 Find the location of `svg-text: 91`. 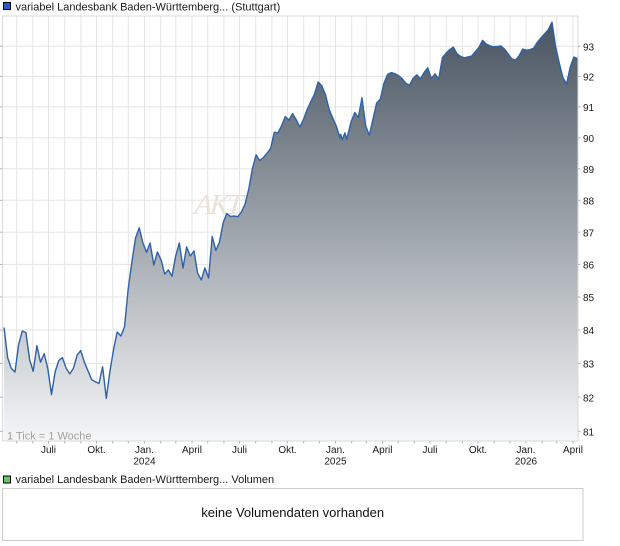

svg-text: 91 is located at coordinates (589, 108).